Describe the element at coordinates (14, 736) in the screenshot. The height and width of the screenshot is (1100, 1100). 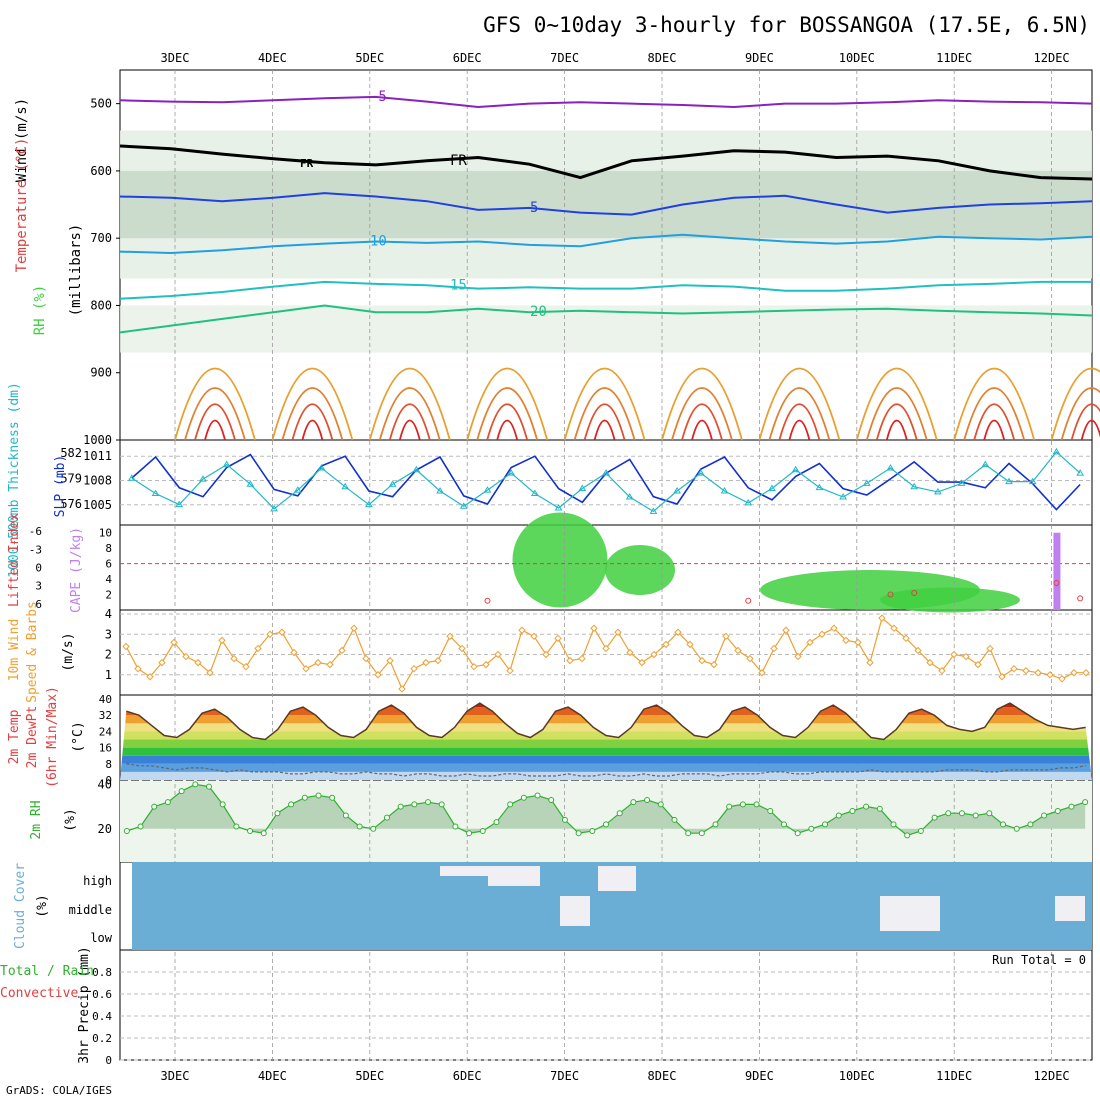
I see `temp-ylabel-1: 2m Temp` at that location.